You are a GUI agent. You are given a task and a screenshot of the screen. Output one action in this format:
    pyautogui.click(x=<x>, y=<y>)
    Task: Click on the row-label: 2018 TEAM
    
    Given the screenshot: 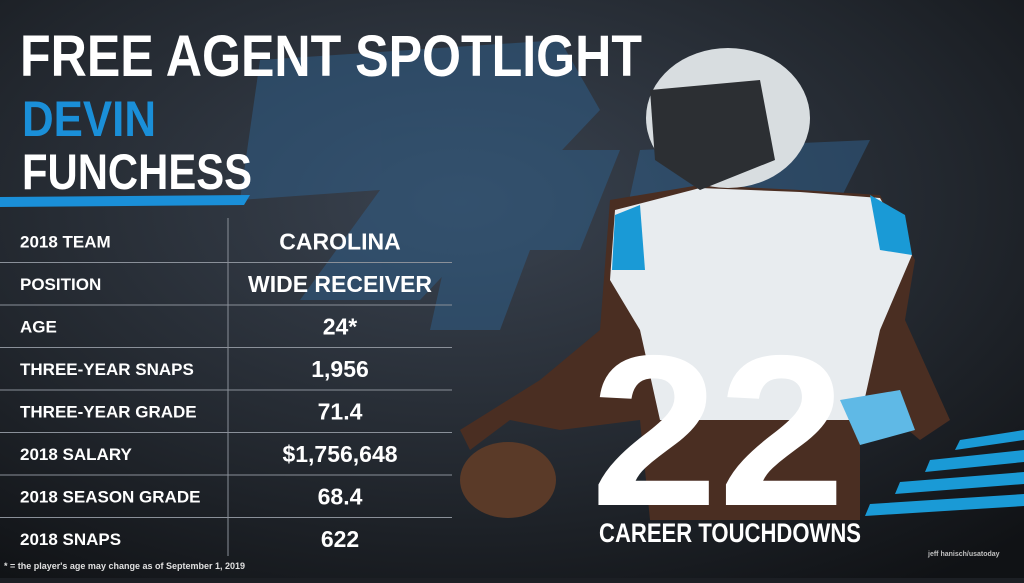 What is the action you would take?
    pyautogui.click(x=65, y=241)
    